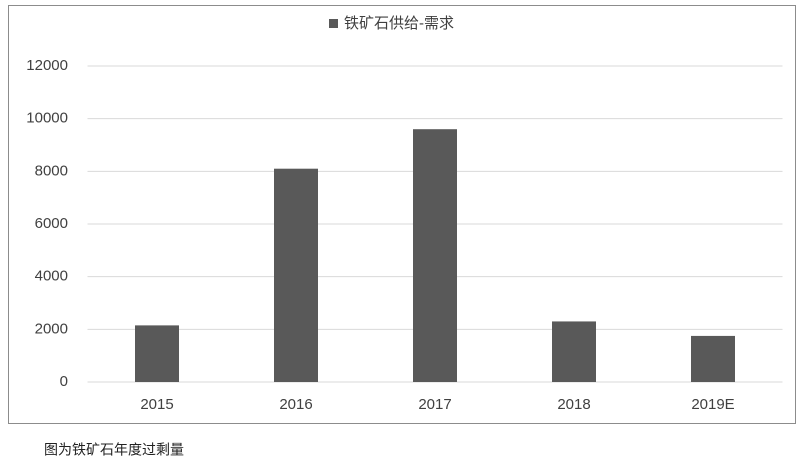 The height and width of the screenshot is (467, 805). What do you see at coordinates (156, 404) in the screenshot?
I see `x-tick-label: 2015` at bounding box center [156, 404].